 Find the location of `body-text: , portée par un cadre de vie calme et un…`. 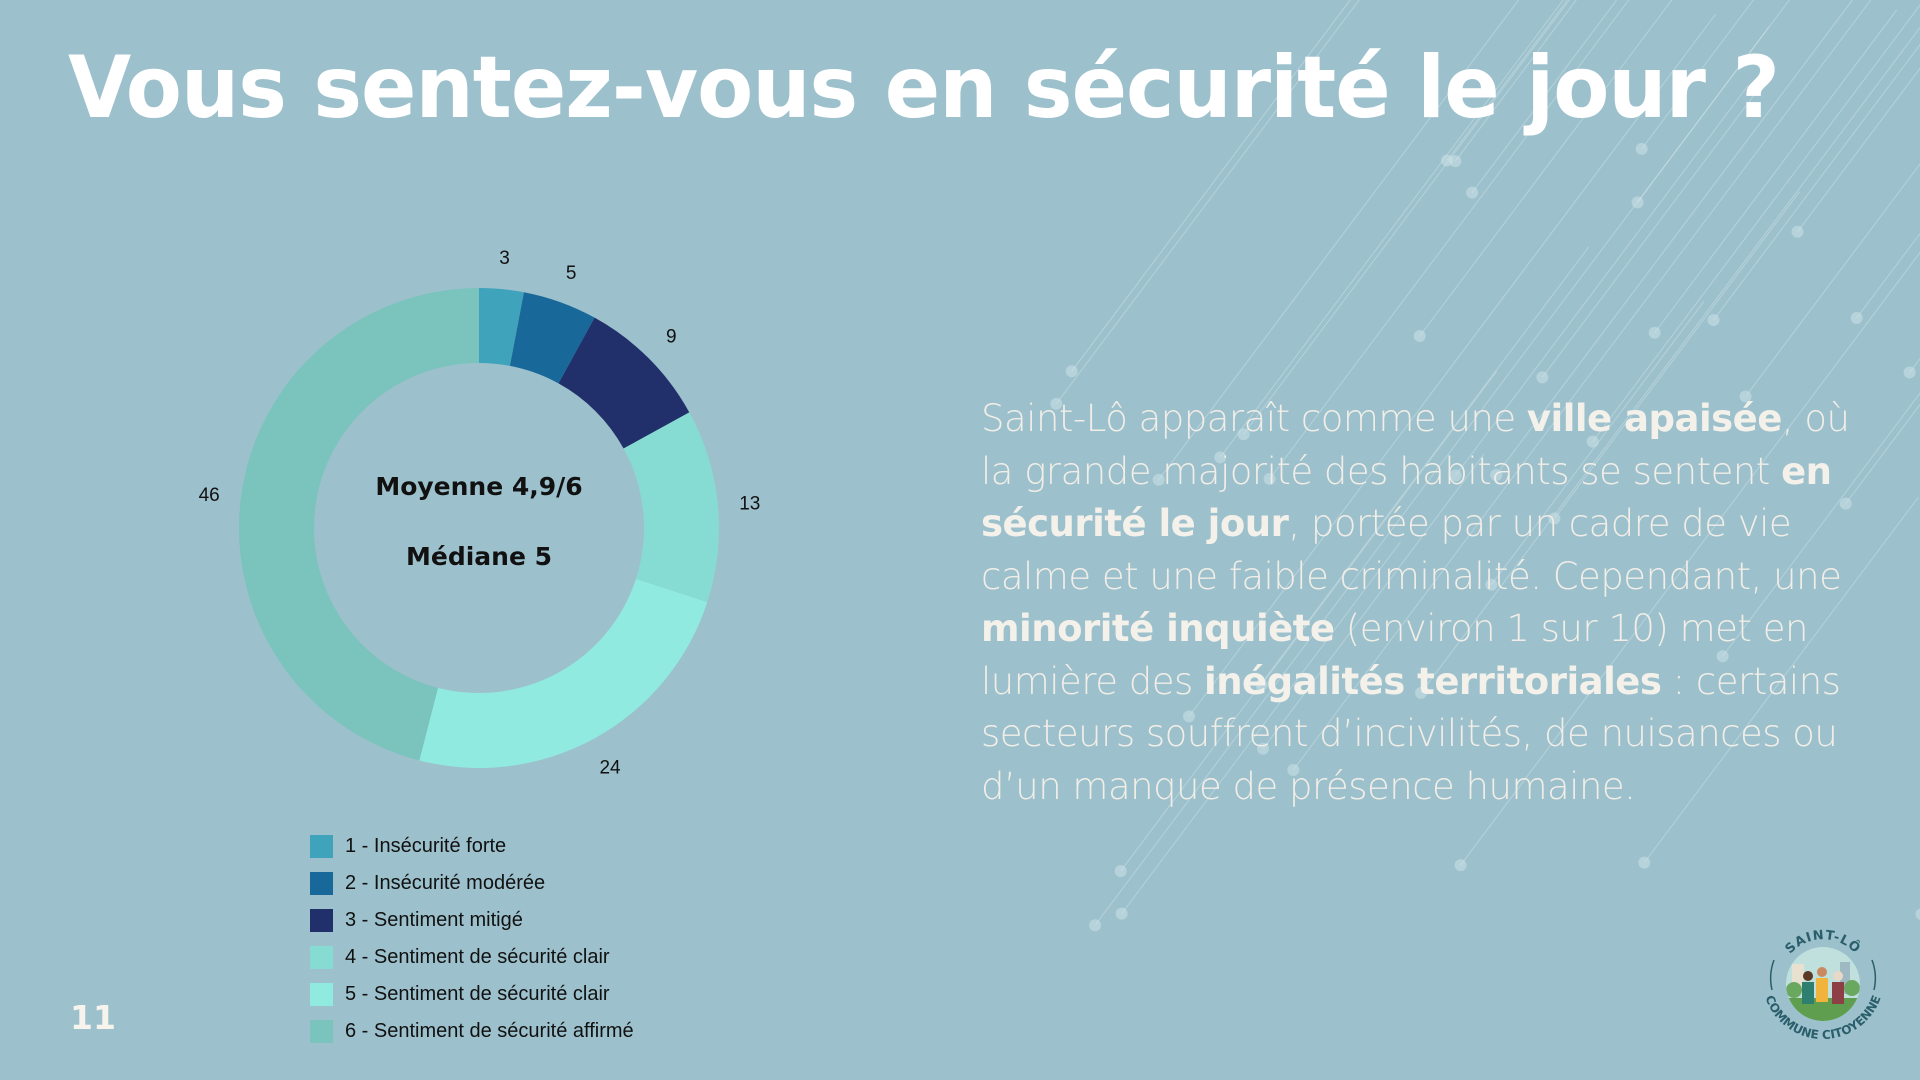

body-text: , portée par un cadre de vie calme et un… is located at coordinates (1411, 550).